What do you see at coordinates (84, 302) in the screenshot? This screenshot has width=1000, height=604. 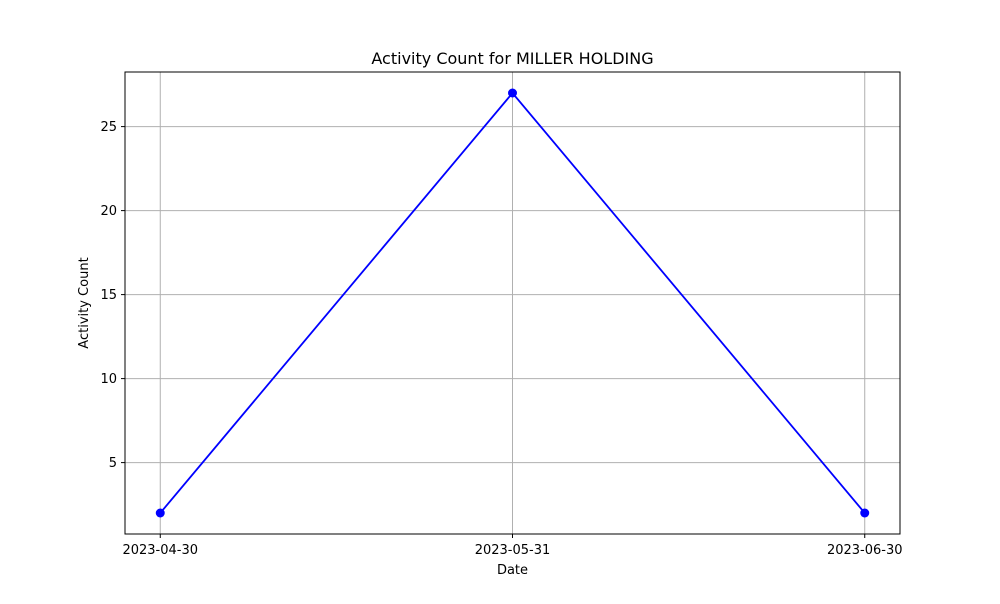 I see `y-axis-label: Activity Count` at bounding box center [84, 302].